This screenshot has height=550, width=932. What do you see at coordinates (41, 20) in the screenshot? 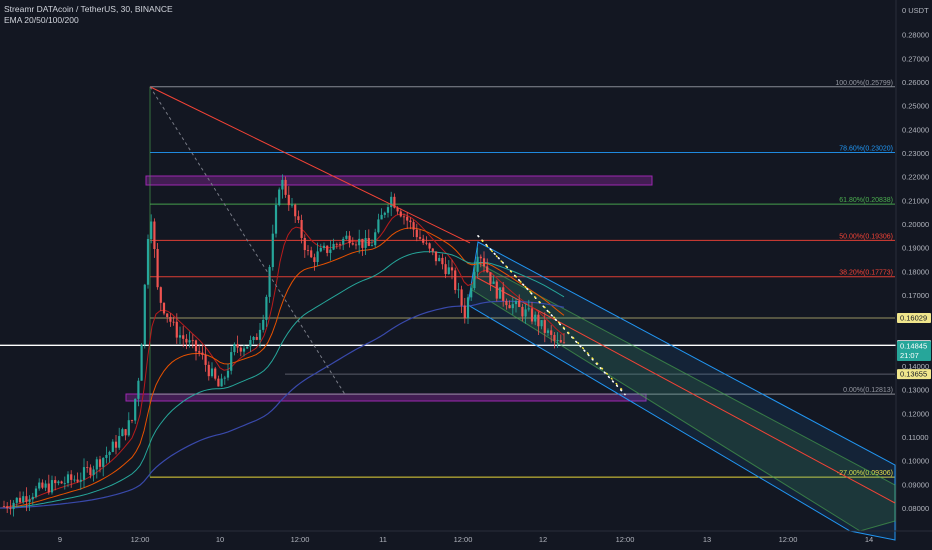
I see `indicator-label: EMA 20/50/100/200` at bounding box center [41, 20].